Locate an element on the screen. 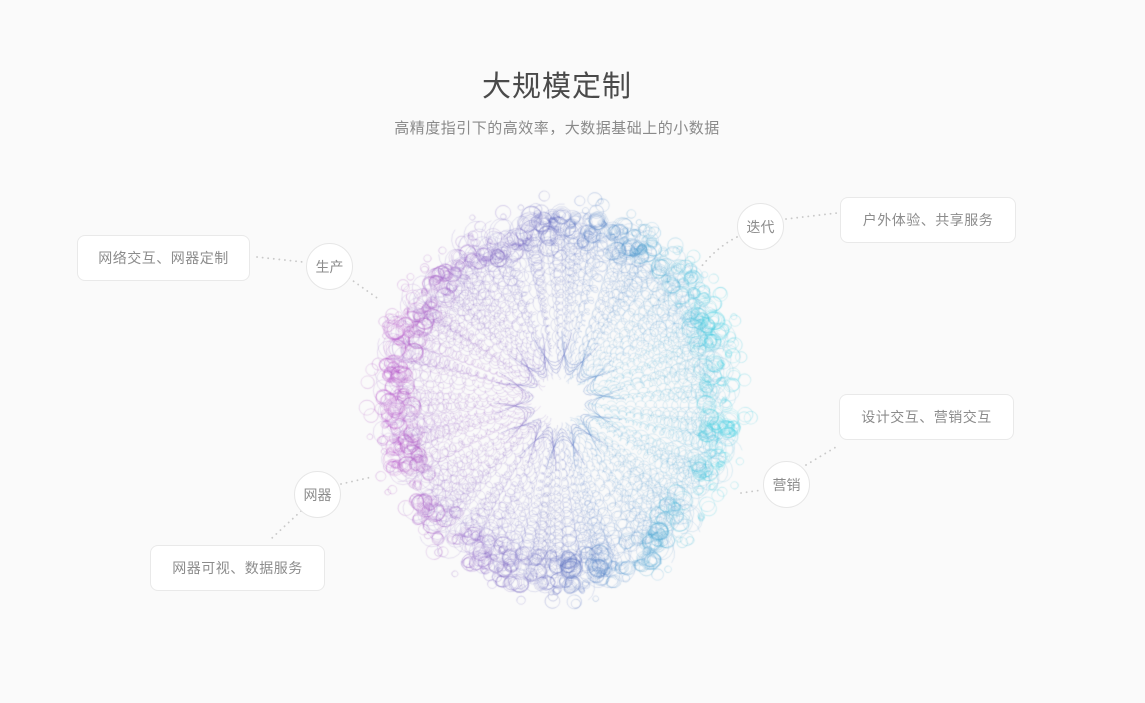 This screenshot has height=703, width=1145. node-marketing-label: 营销 is located at coordinates (786, 484).